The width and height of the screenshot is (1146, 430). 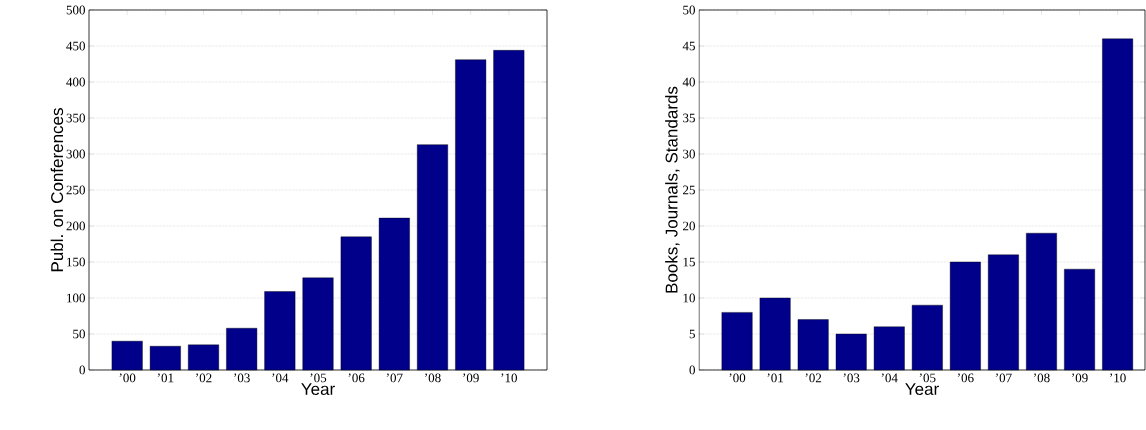 I want to click on y-tick-label: 35, so click(x=689, y=118).